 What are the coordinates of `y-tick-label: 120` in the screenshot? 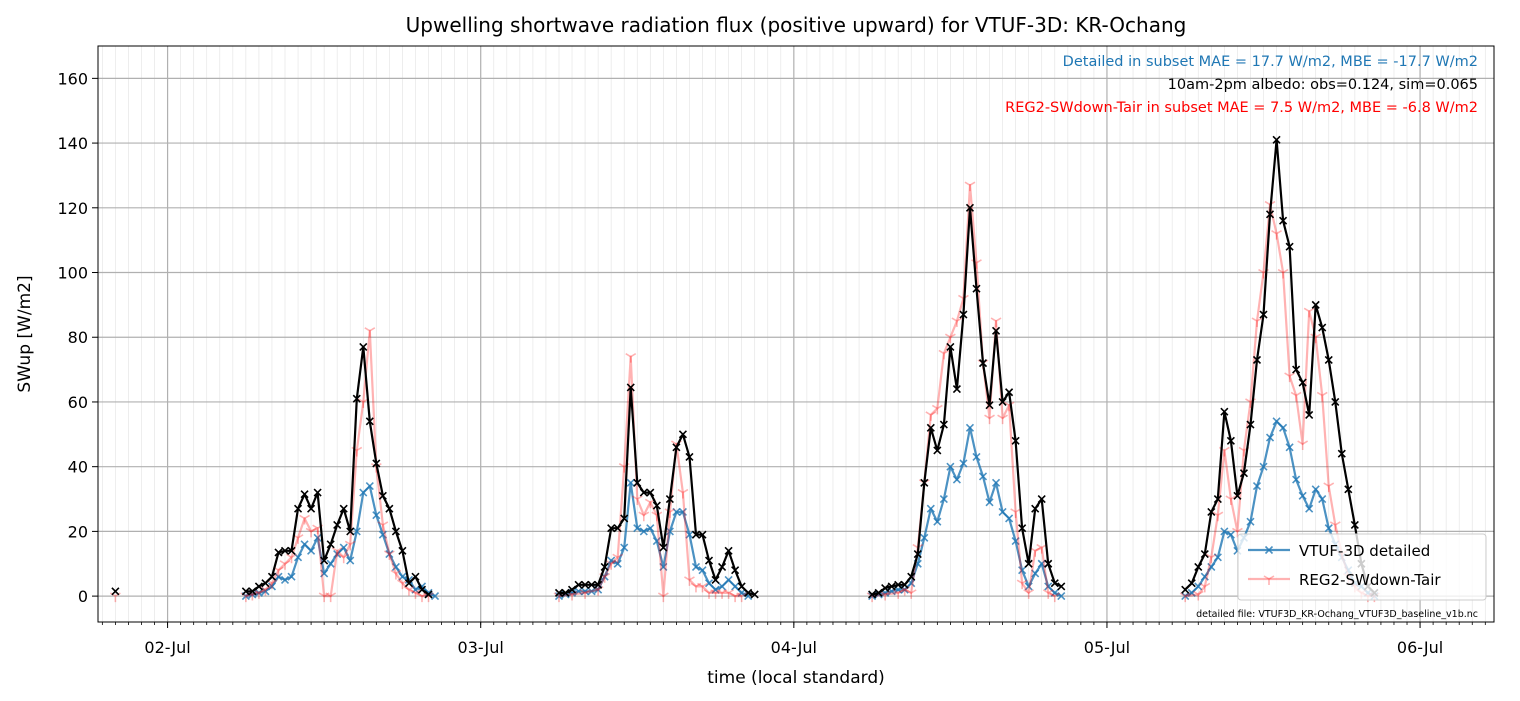 It's located at (72, 208).